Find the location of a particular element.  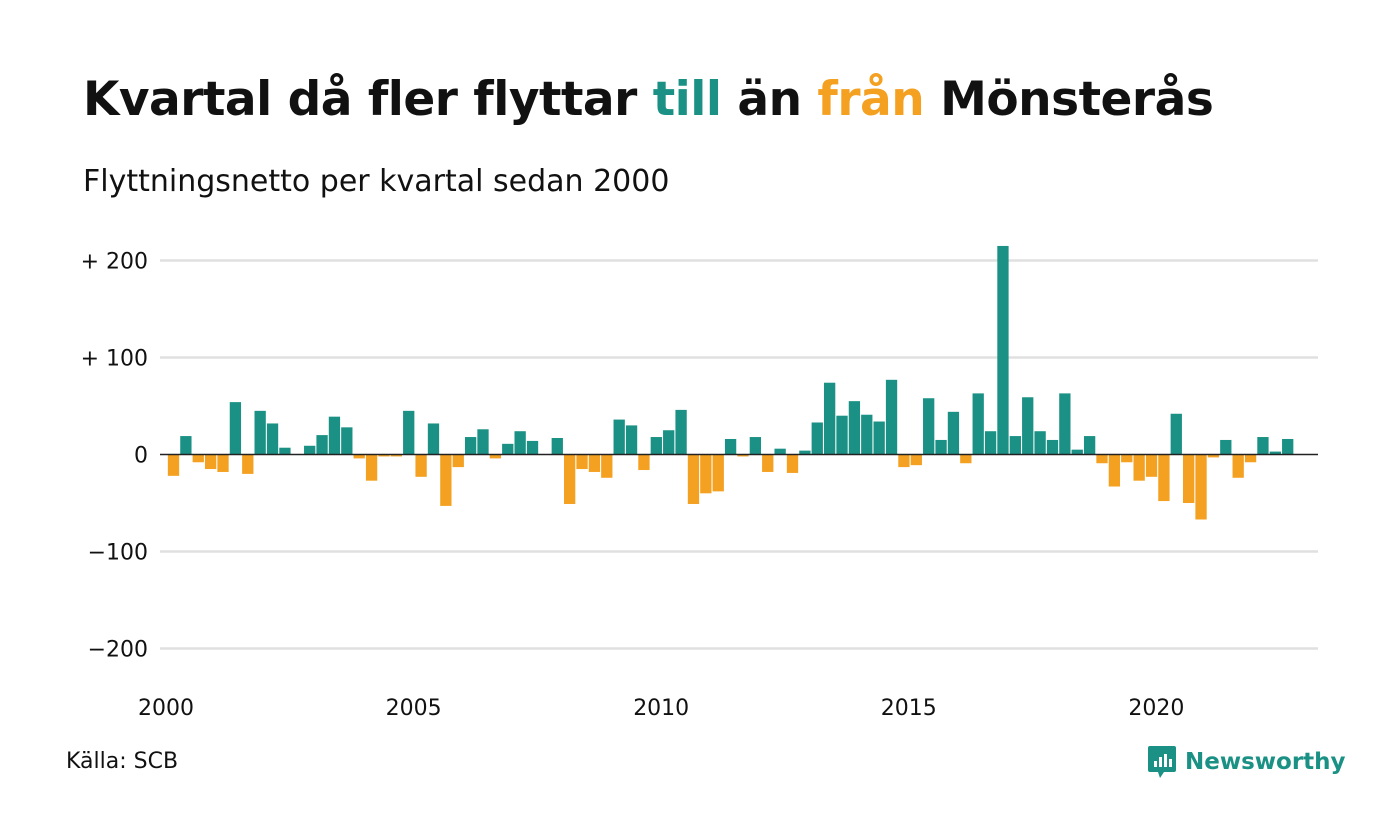

x-tick-label: 2010 is located at coordinates (661, 708).